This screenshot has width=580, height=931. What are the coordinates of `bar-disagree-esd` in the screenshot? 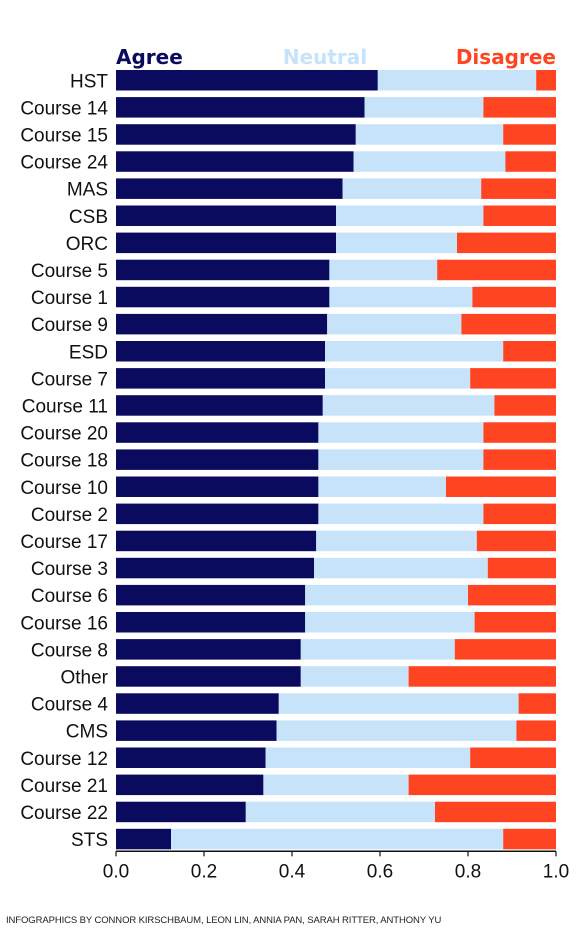 It's located at (529, 351).